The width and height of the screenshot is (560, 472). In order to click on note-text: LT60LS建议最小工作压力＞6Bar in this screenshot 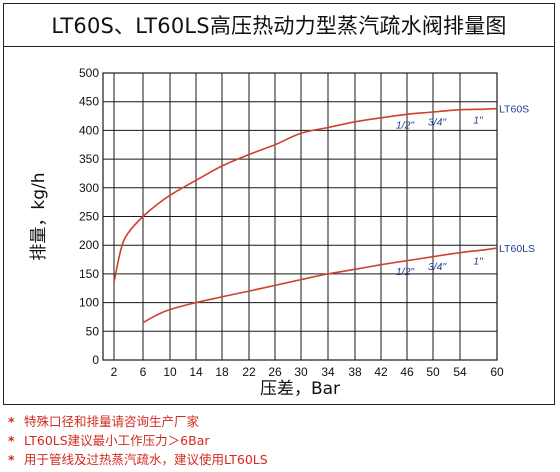, I will do `click(117, 440)`.